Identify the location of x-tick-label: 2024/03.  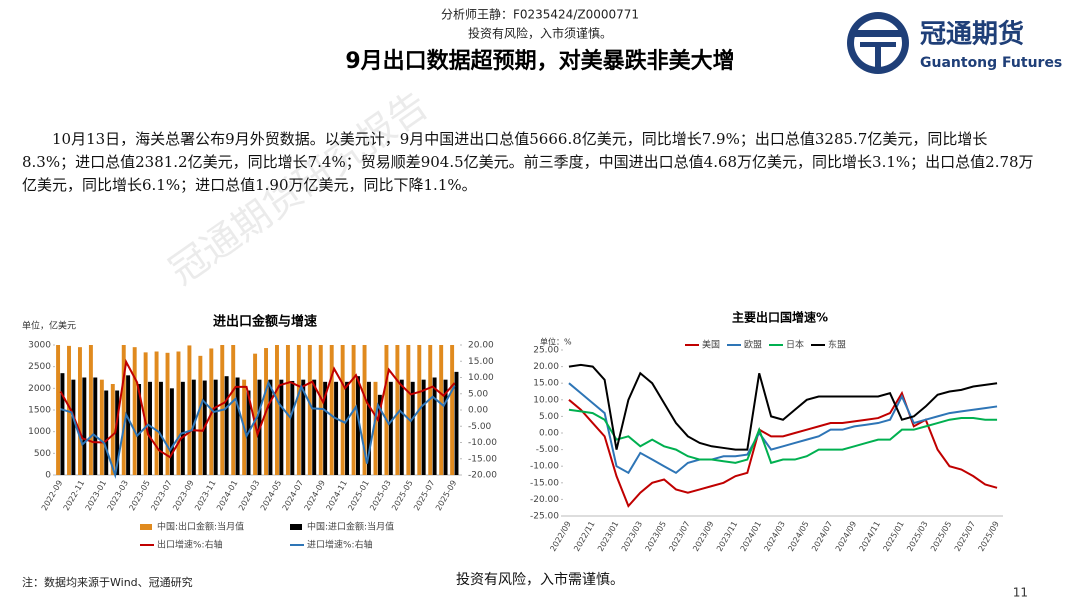
(774, 536).